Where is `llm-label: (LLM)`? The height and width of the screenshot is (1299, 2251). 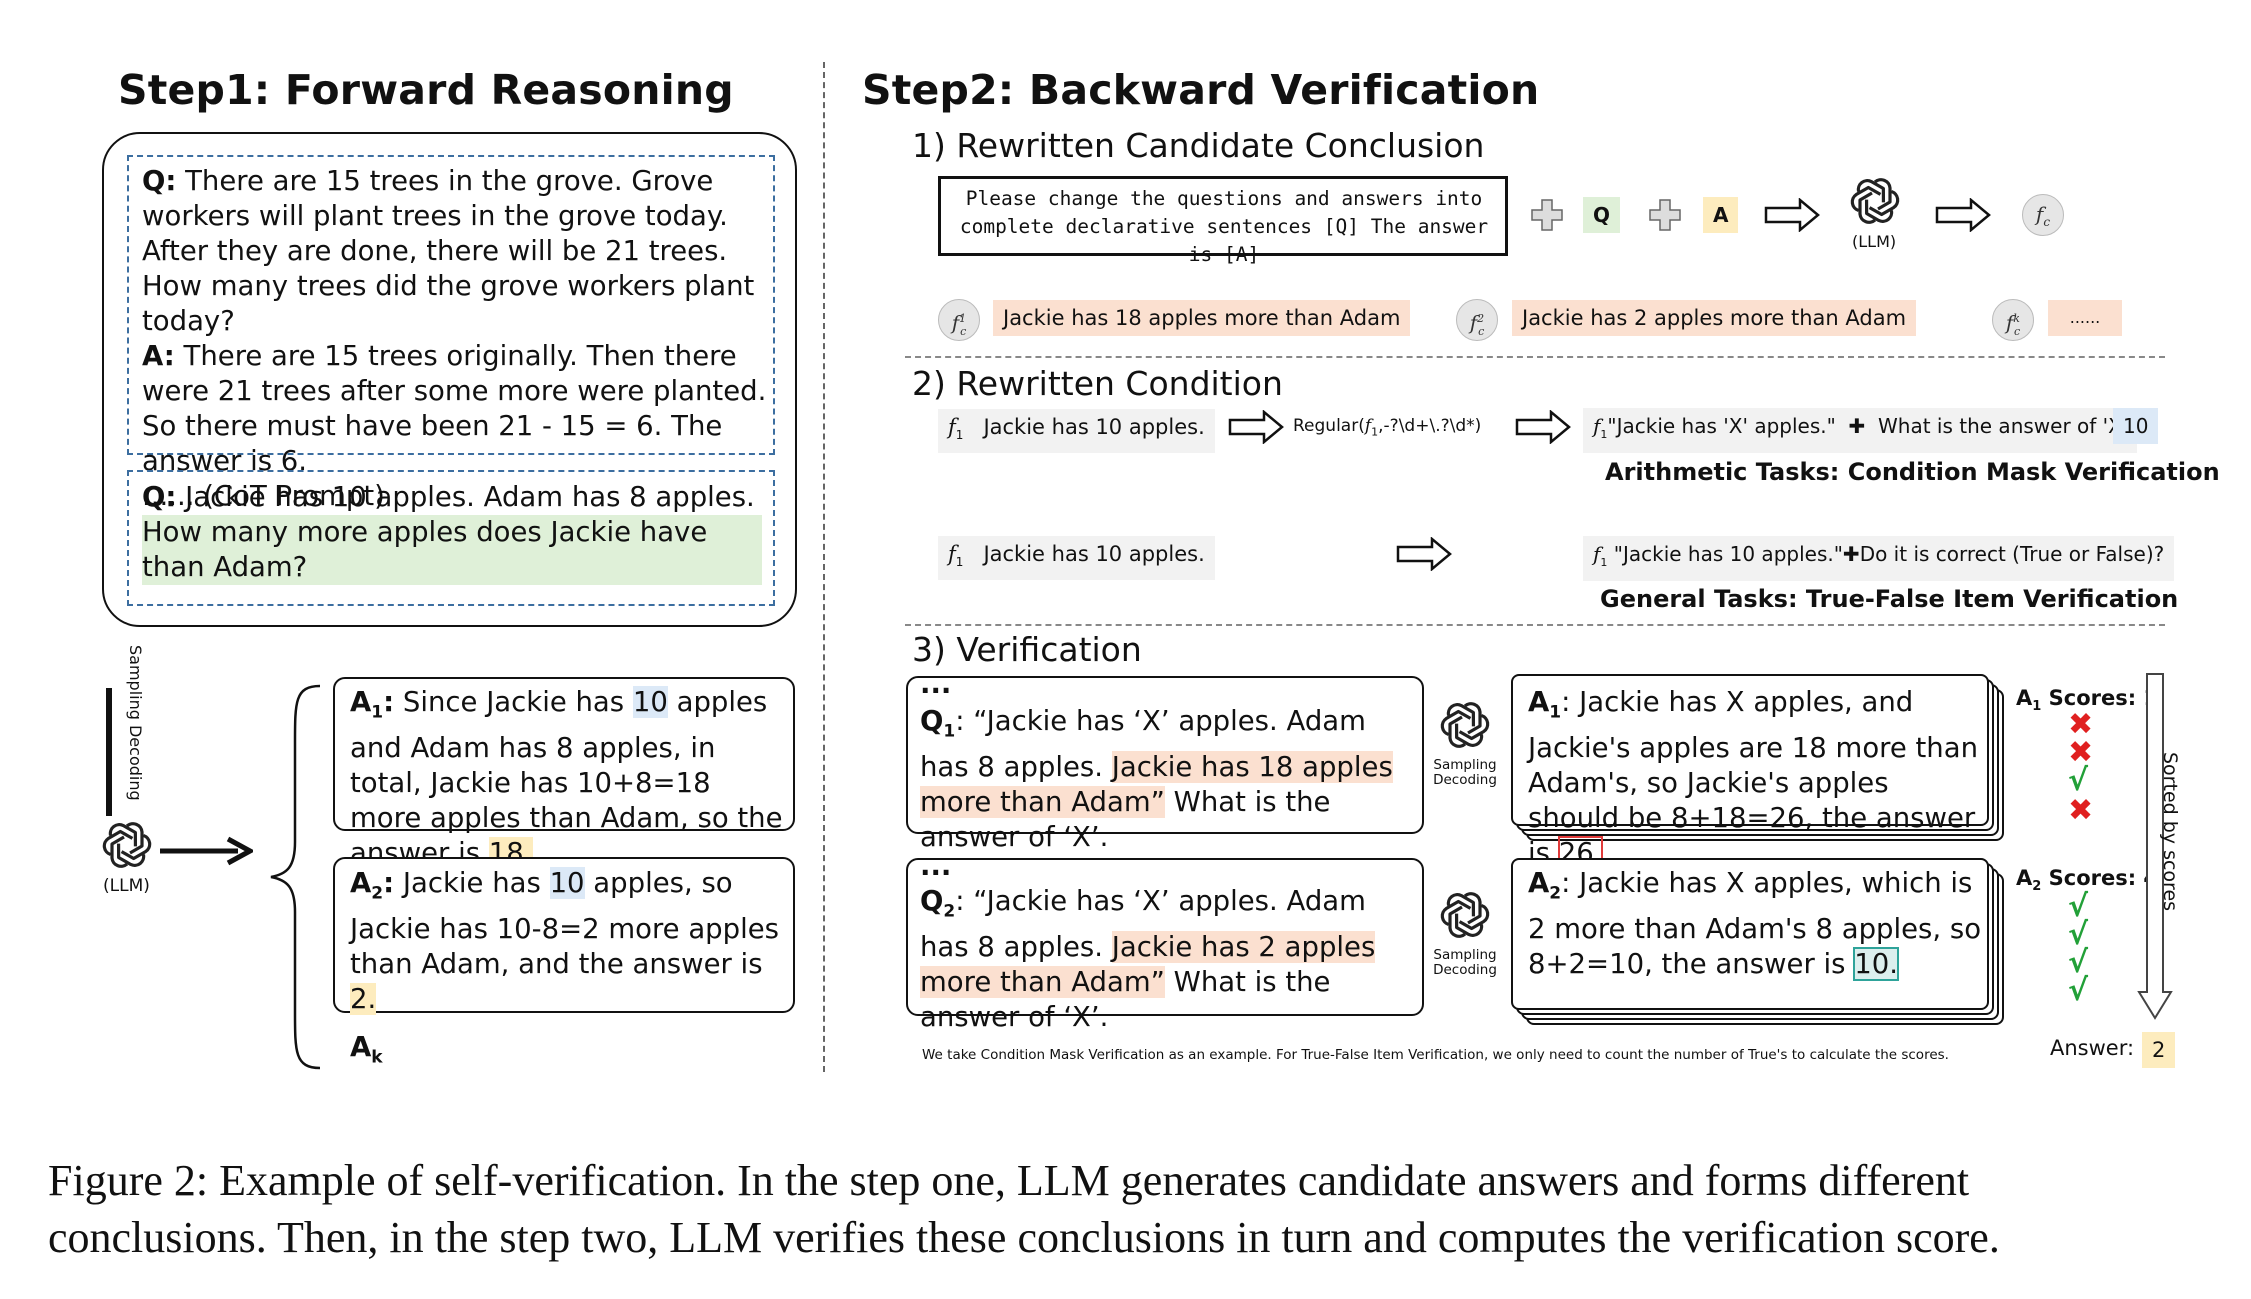 llm-label: (LLM) is located at coordinates (126, 886).